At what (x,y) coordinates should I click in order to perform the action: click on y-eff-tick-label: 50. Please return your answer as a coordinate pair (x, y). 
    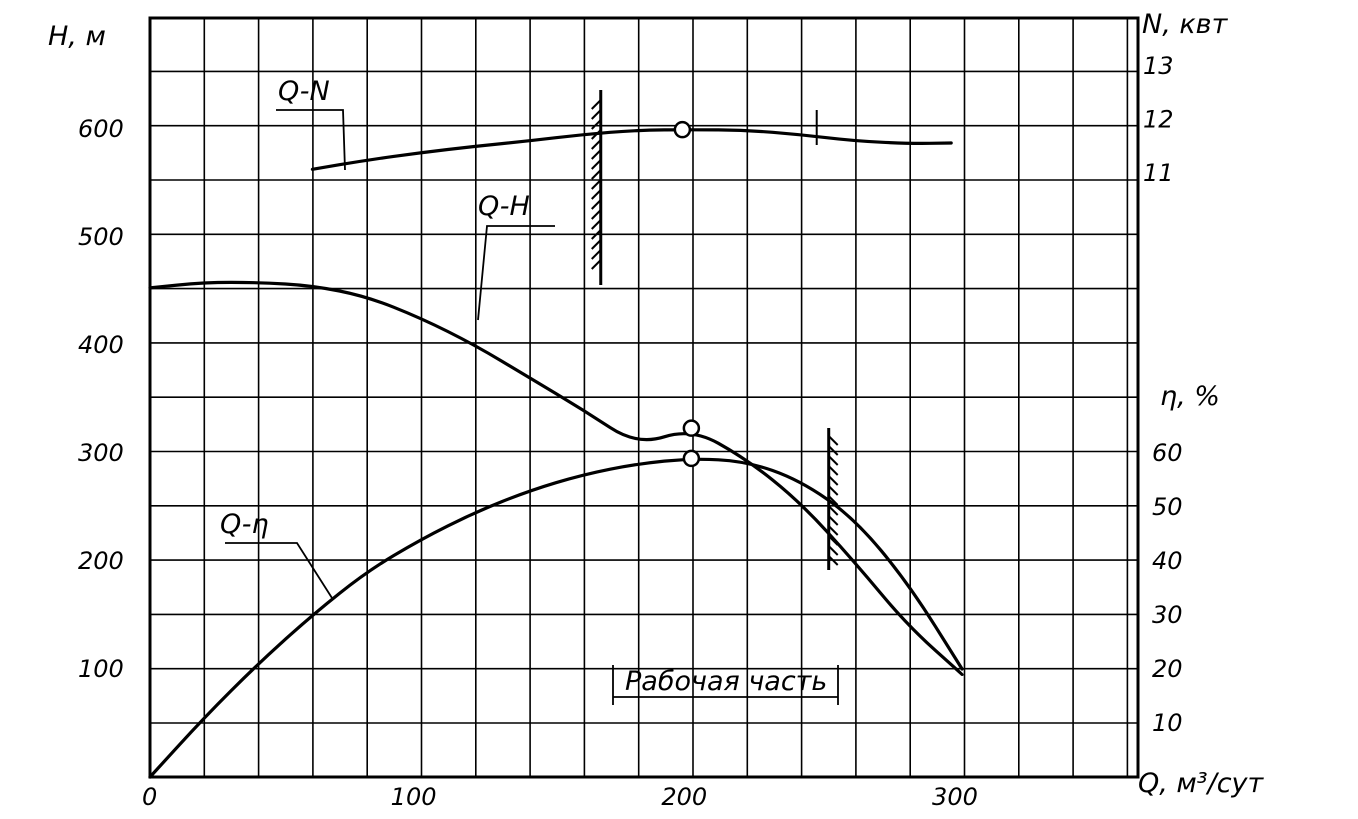
    Looking at the image, I should click on (1167, 507).